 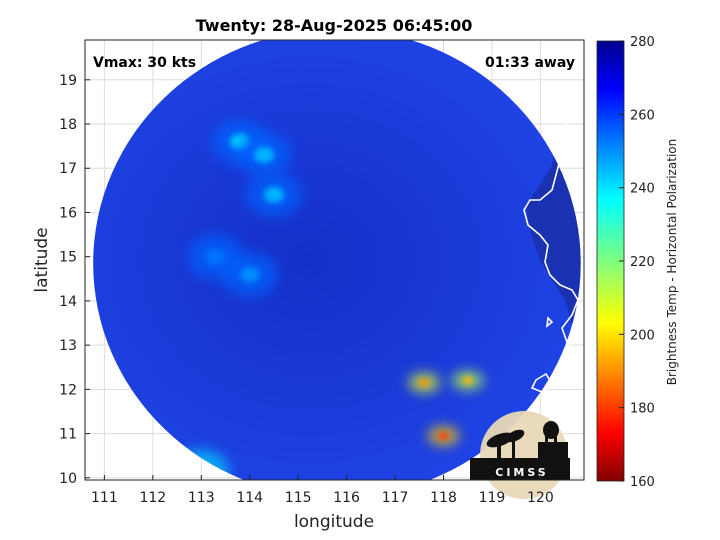 What do you see at coordinates (201, 498) in the screenshot?
I see `x-tick-label: 113` at bounding box center [201, 498].